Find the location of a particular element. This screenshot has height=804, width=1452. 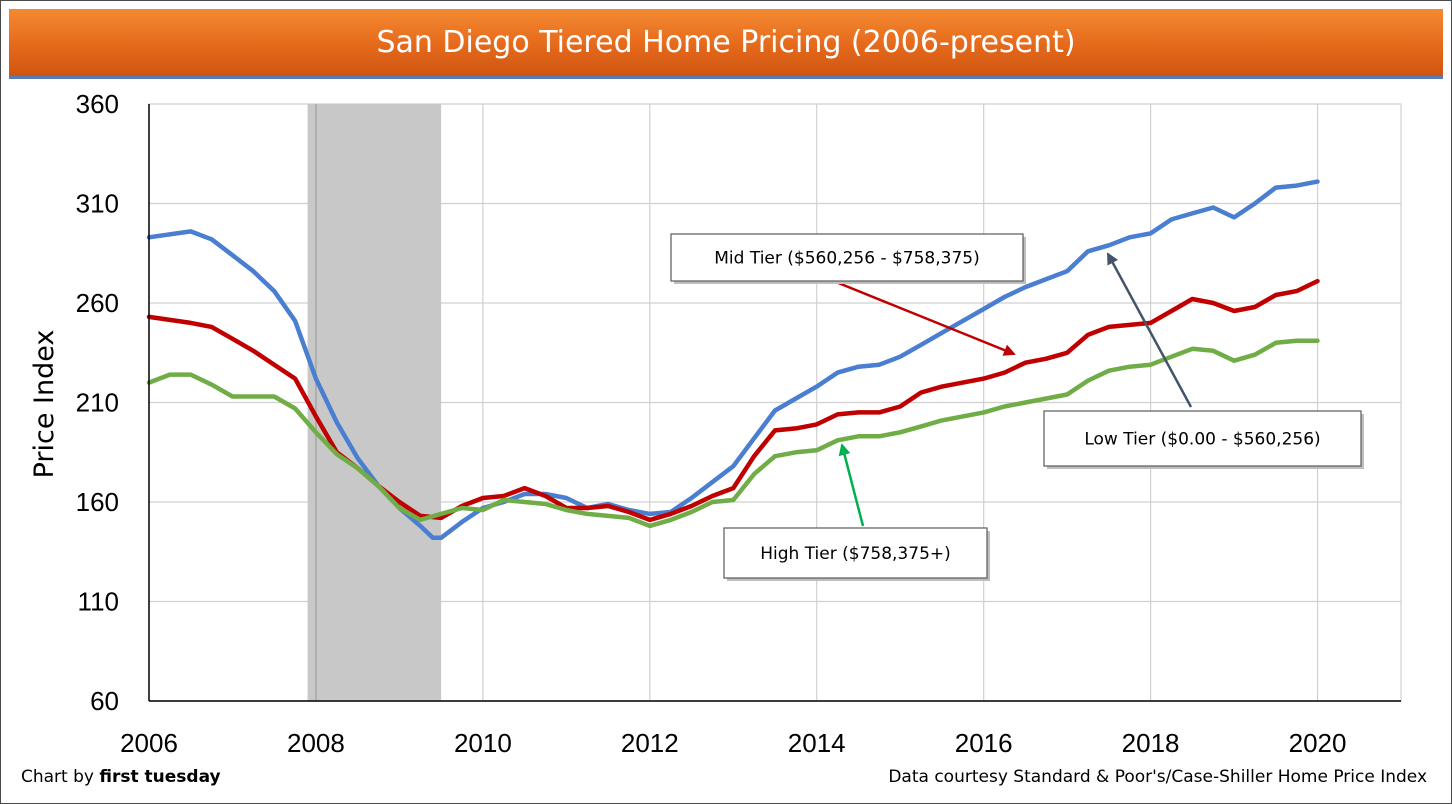

callout-box-low-tier is located at coordinates (1202, 438).